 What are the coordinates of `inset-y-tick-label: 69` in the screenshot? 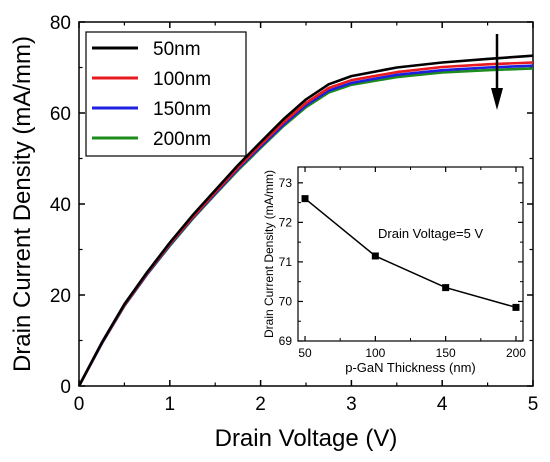 It's located at (286, 341).